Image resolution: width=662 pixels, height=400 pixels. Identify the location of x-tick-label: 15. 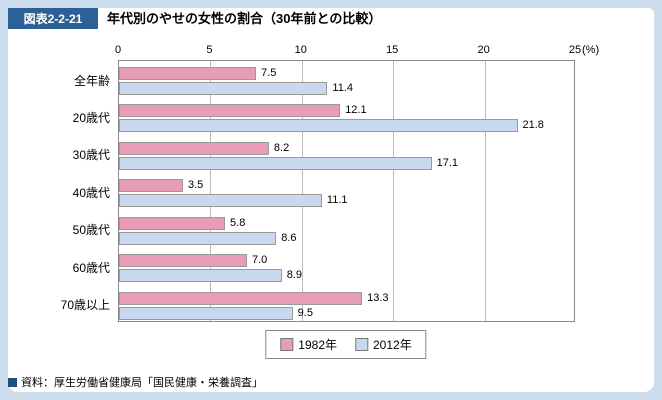
(392, 50).